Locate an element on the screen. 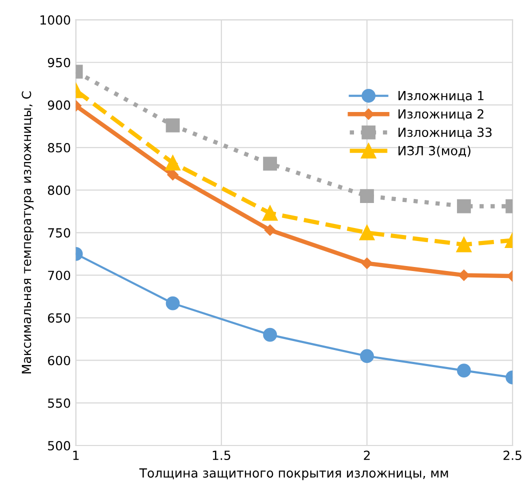 The width and height of the screenshot is (523, 495). legend-label: ИЗЛ 3(мод) is located at coordinates (434, 151).